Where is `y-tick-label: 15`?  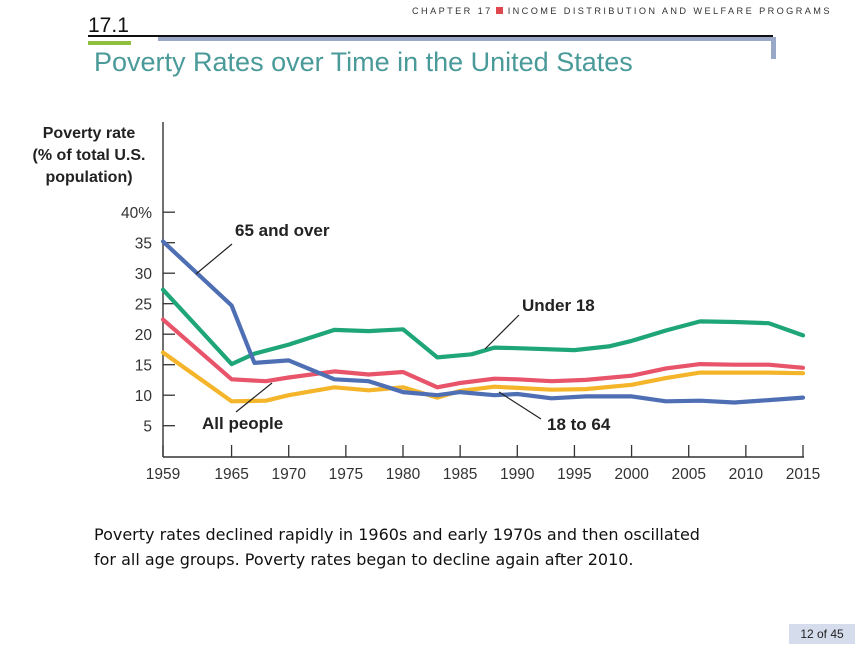 y-tick-label: 15 is located at coordinates (143, 366).